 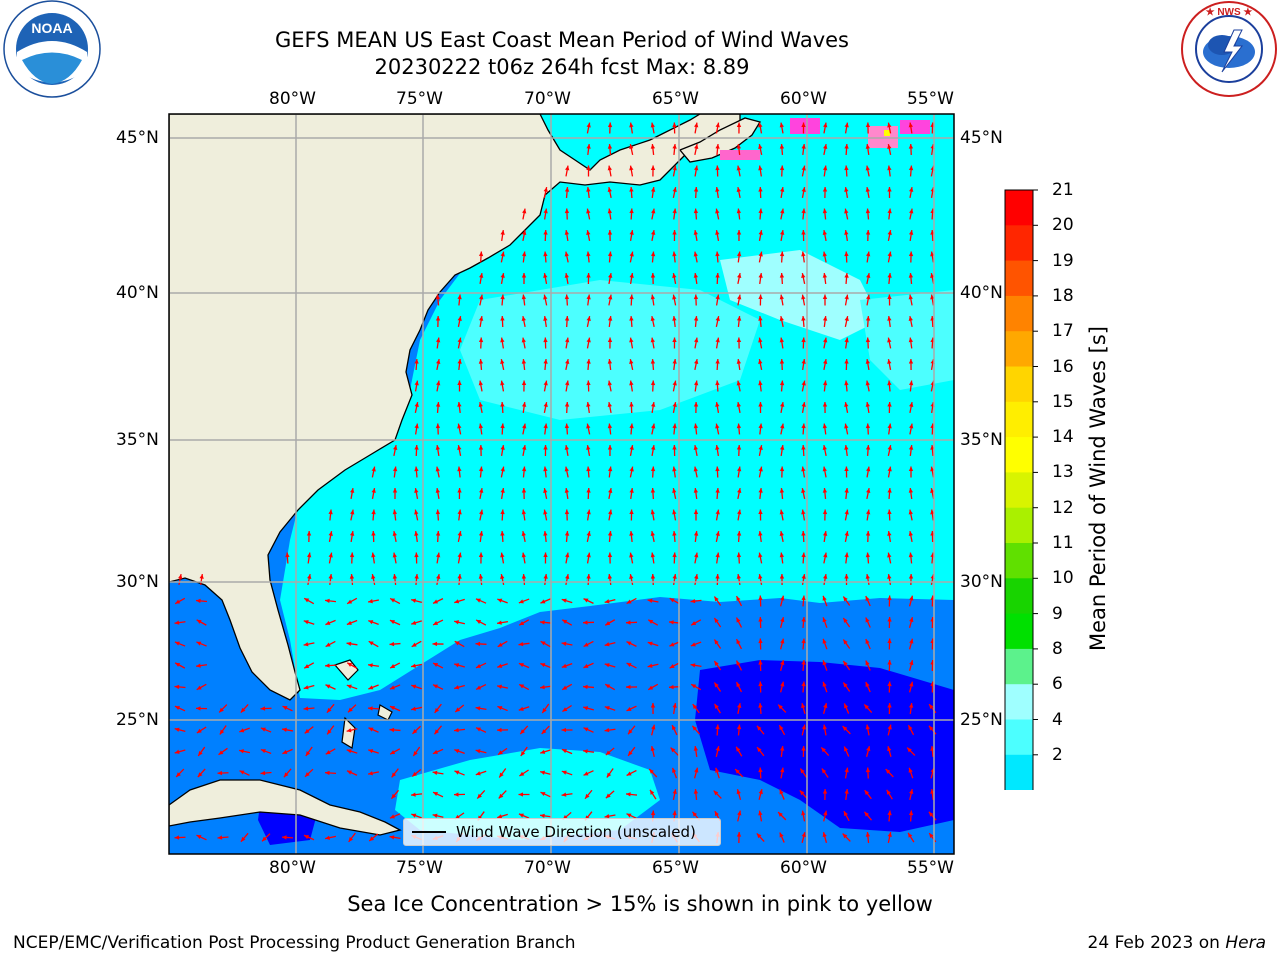 I want to click on land-cuba, so click(x=285, y=807).